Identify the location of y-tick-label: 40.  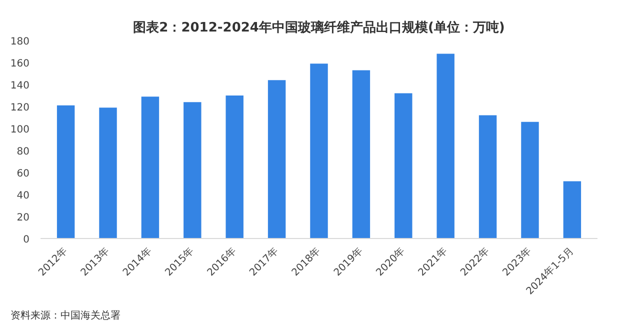
(23, 196).